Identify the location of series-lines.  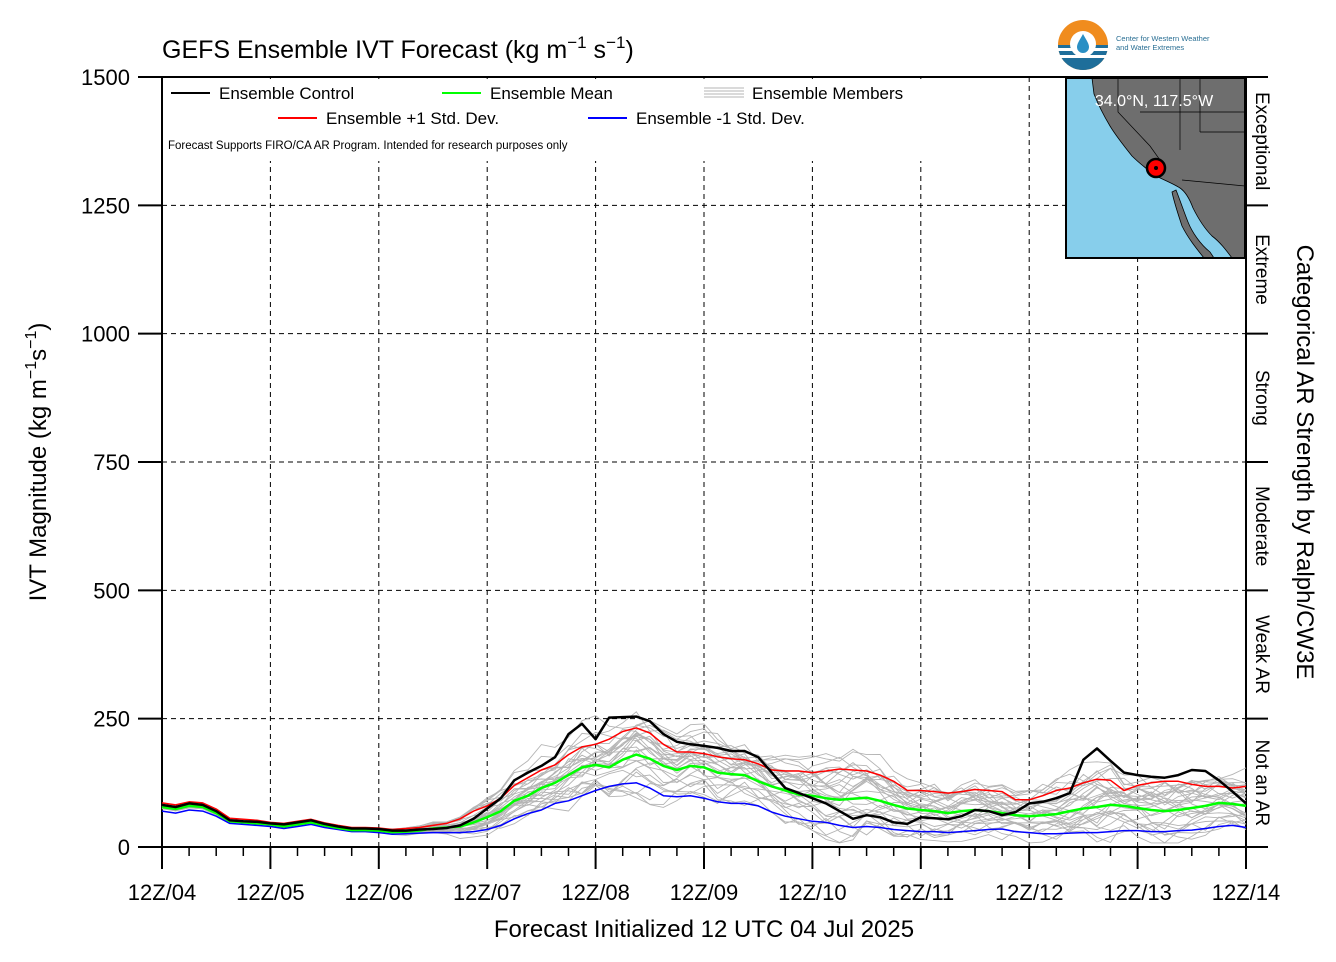
(704, 775).